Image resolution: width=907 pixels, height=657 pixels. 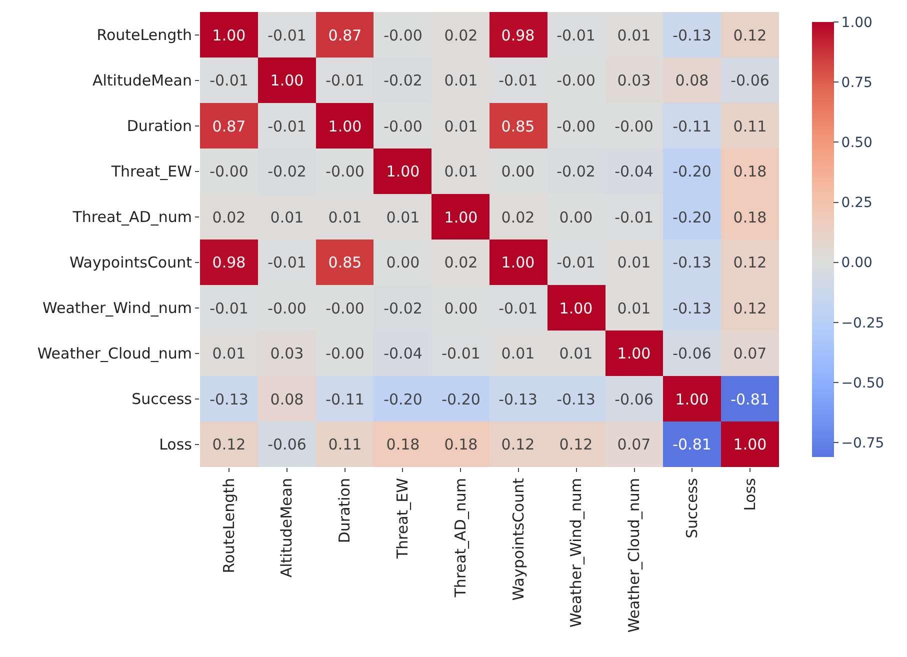 What do you see at coordinates (162, 399) in the screenshot?
I see `y-tick-label: Success` at bounding box center [162, 399].